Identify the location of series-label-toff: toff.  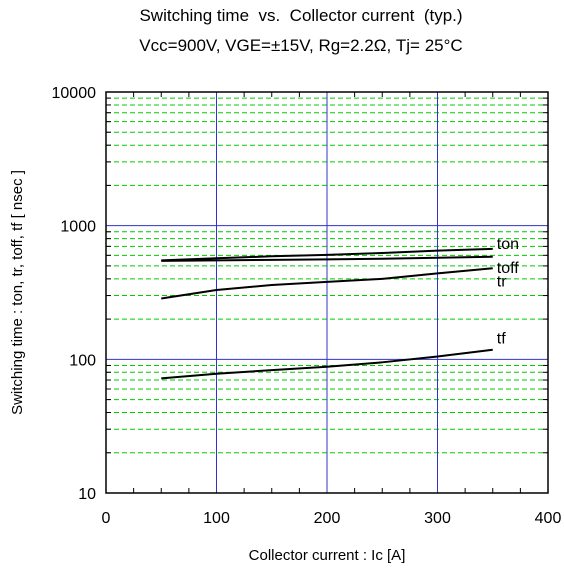
(508, 268).